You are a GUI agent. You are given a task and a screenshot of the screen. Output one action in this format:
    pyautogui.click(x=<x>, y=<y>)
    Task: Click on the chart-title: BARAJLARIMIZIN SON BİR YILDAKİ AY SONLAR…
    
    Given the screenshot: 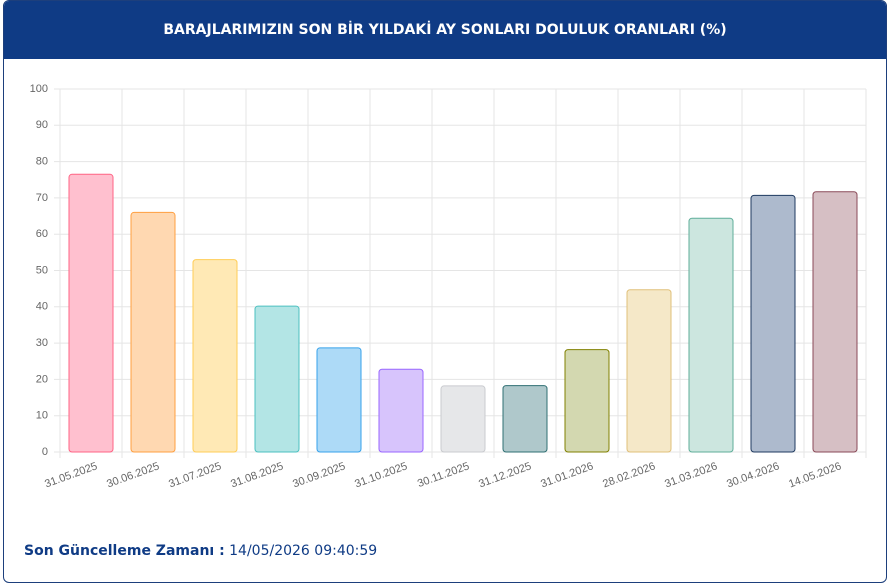 What is the action you would take?
    pyautogui.click(x=445, y=30)
    